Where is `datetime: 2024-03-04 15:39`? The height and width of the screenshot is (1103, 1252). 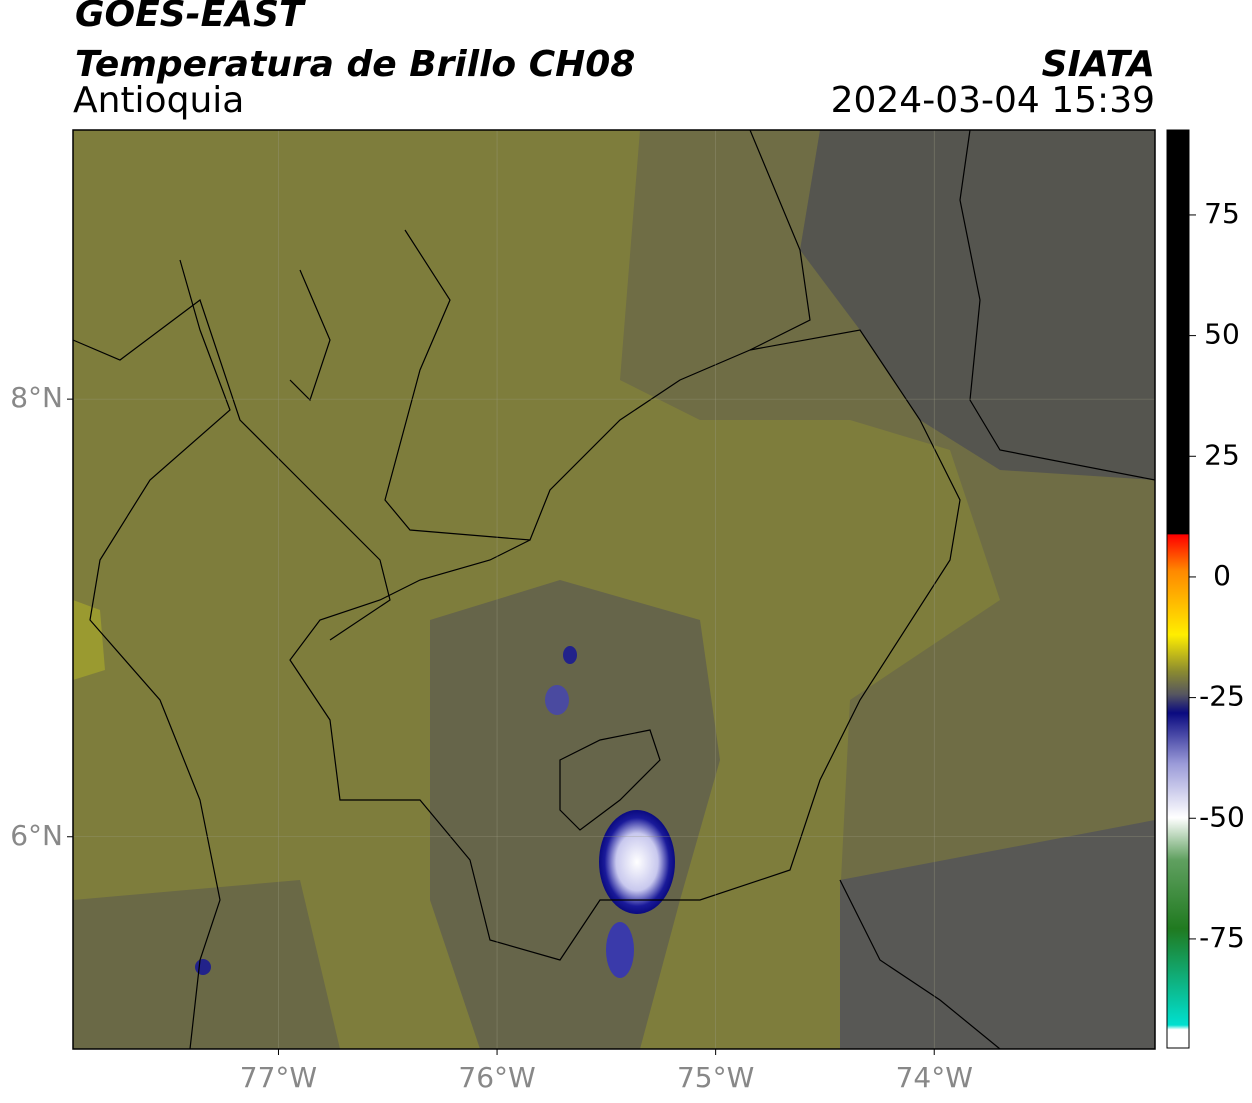
datetime: 2024-03-04 15:39 is located at coordinates (993, 100).